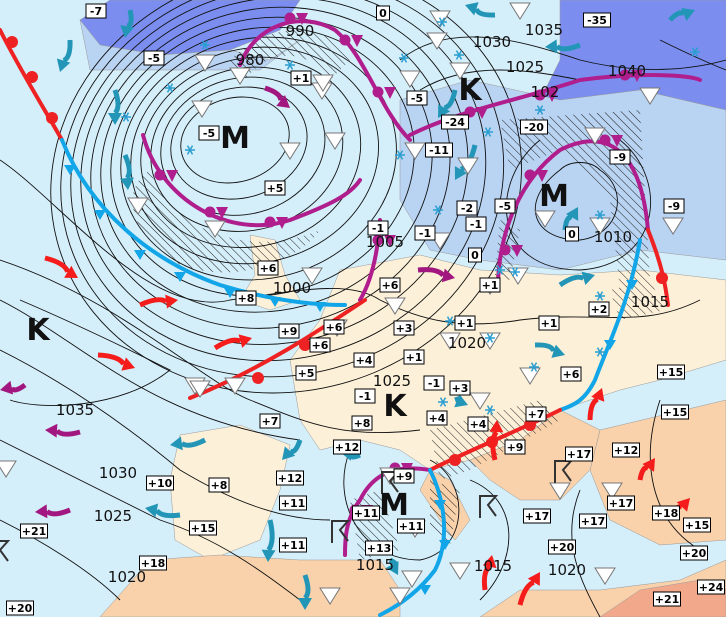 This screenshot has height=617, width=726. I want to click on temperature-value: +21, so click(667, 599).